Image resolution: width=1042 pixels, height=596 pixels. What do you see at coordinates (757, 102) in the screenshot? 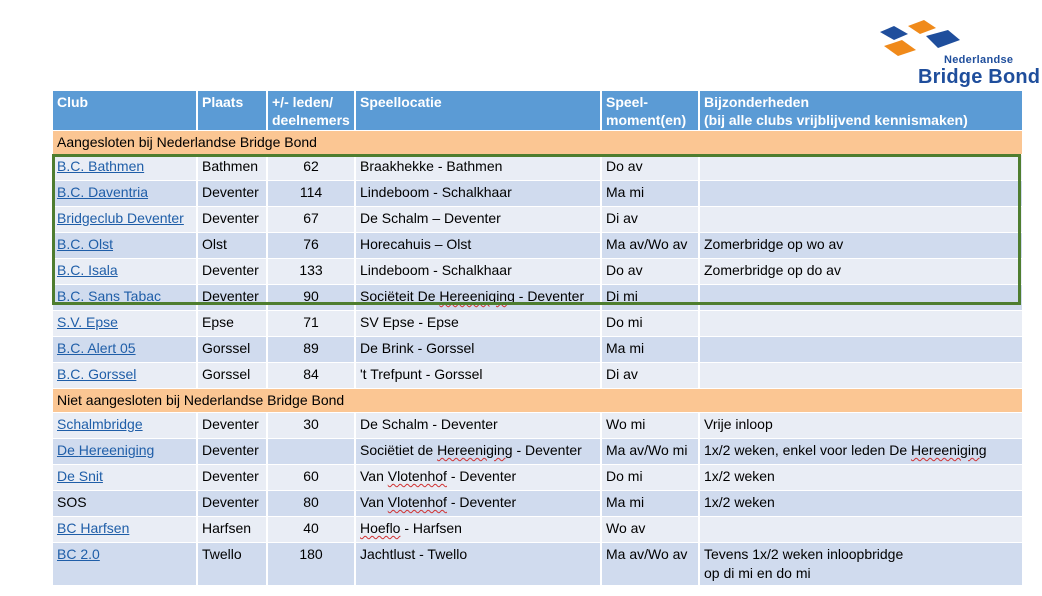
I see `header-bijz-line1: Bijzonderheden` at bounding box center [757, 102].